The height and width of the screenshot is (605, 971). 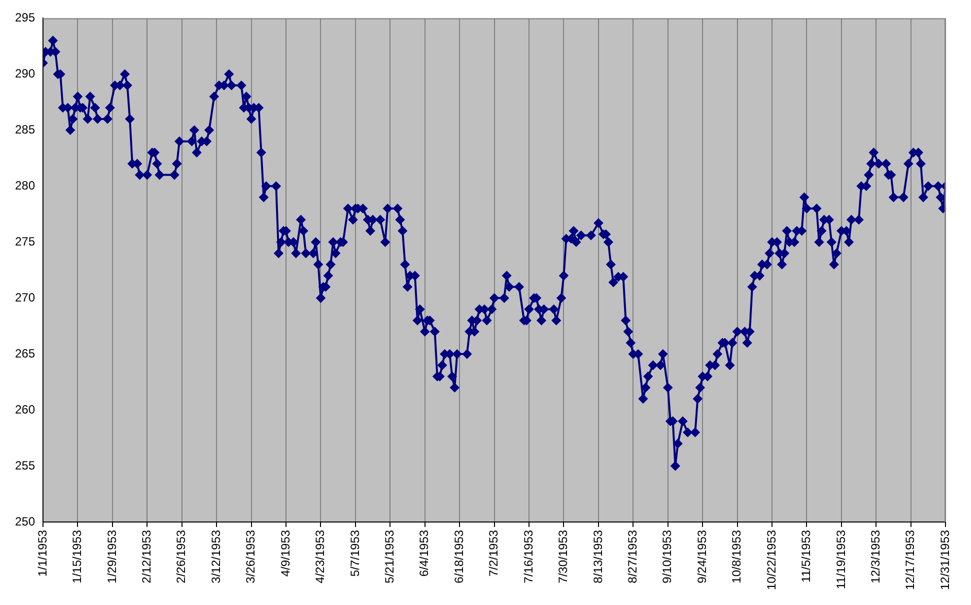 I want to click on x-tick-label: 2/12/1953, so click(x=146, y=557).